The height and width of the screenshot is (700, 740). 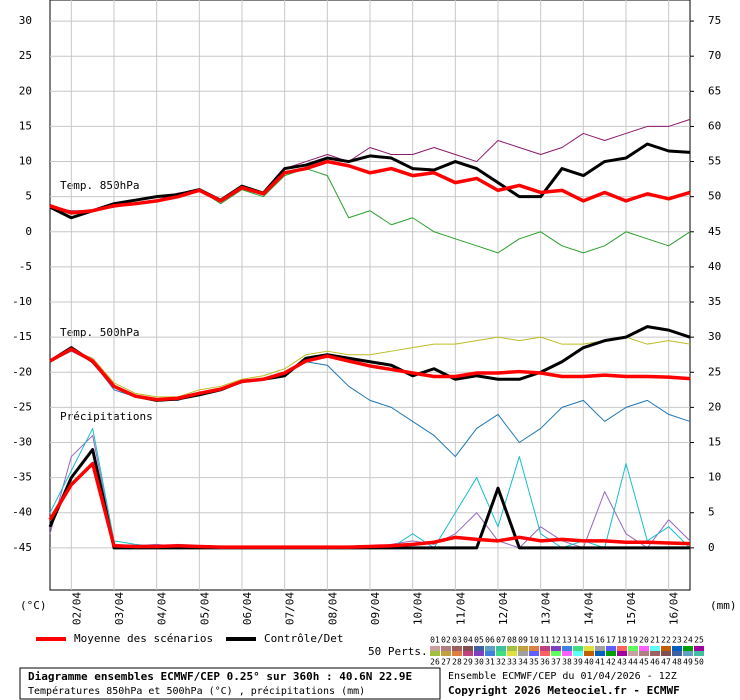 I want to click on member-number: 35, so click(x=534, y=662).